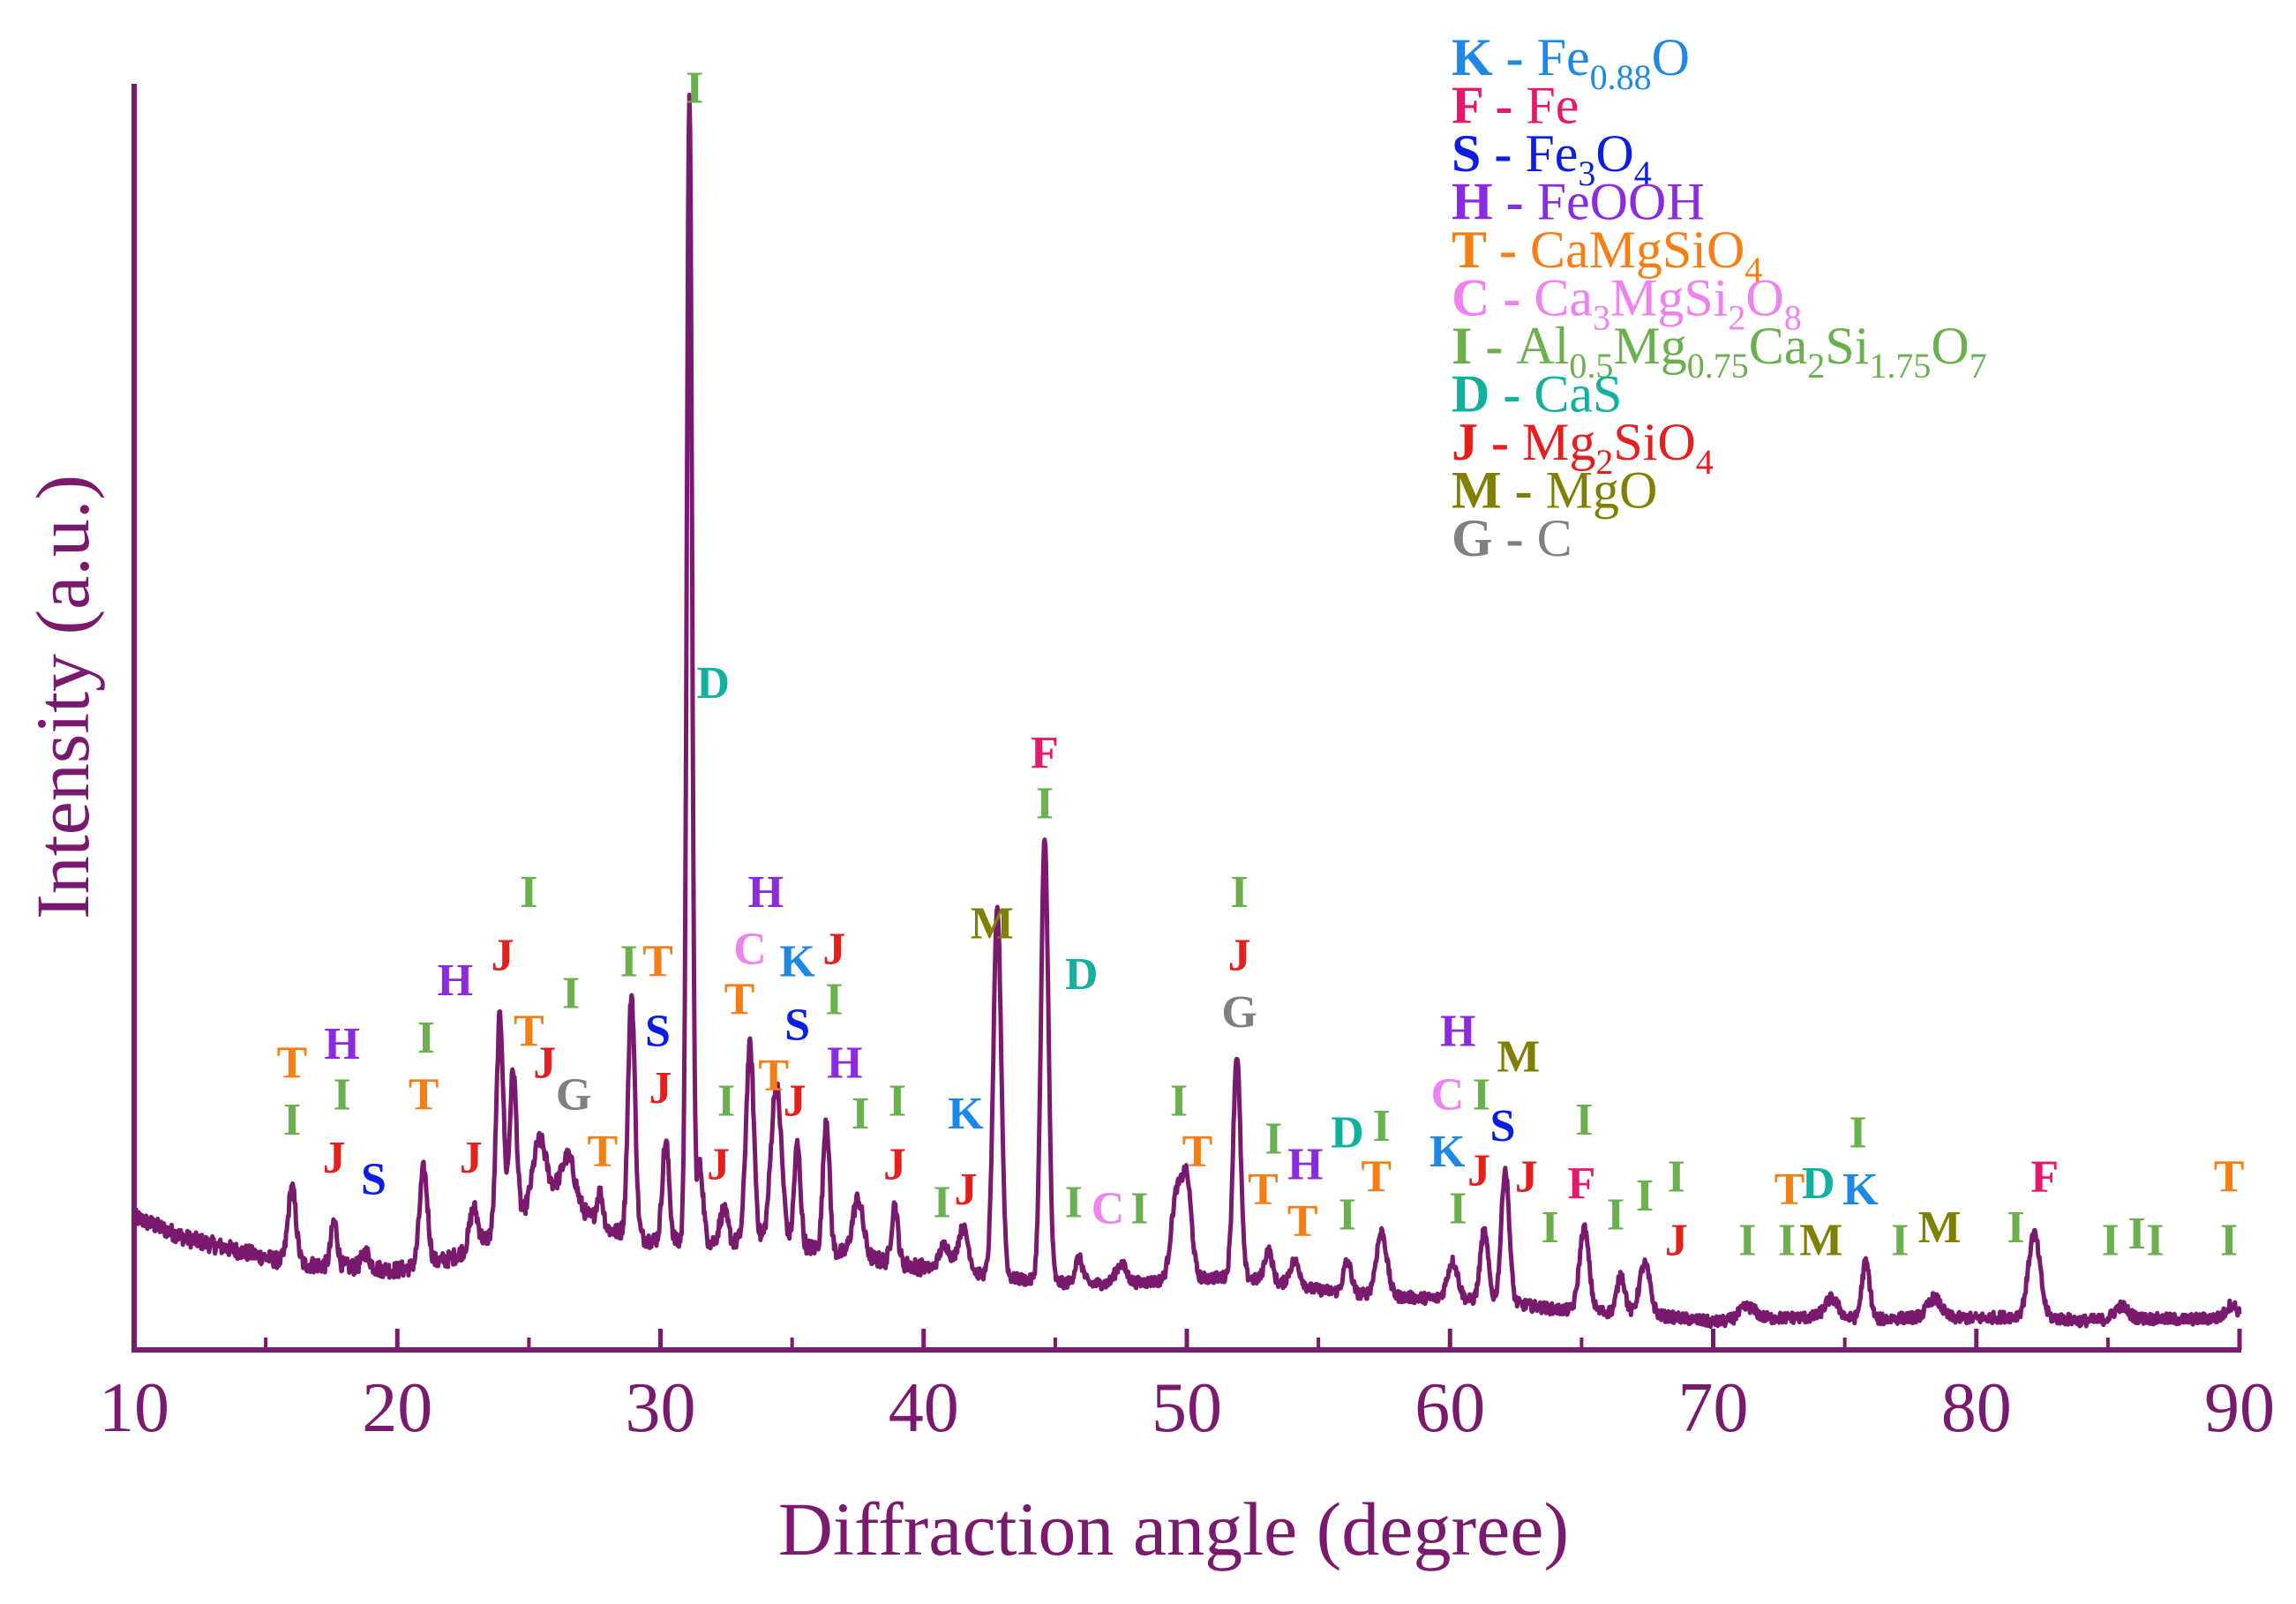  What do you see at coordinates (750, 949) in the screenshot?
I see `phase-label-C-26: C` at bounding box center [750, 949].